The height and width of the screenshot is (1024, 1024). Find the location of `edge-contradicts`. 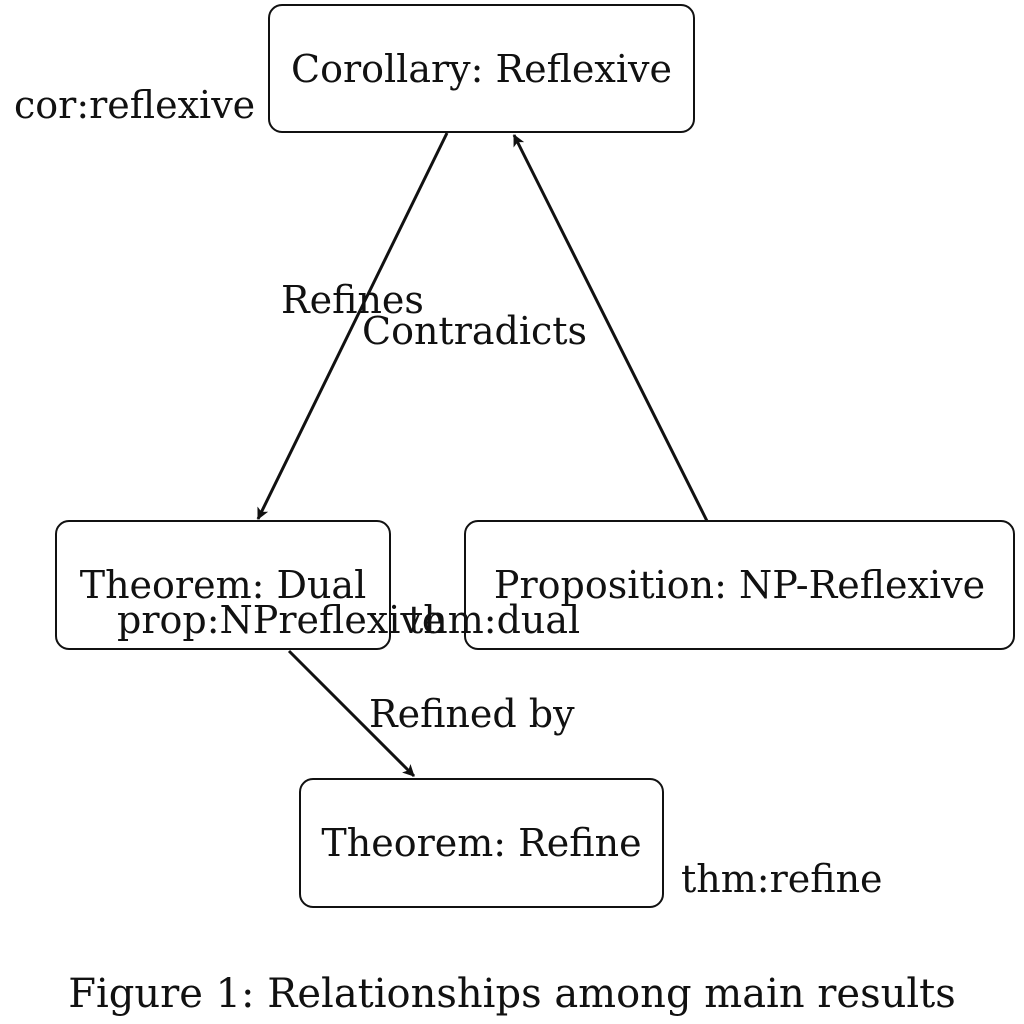

edge-contradicts is located at coordinates (610, 328).